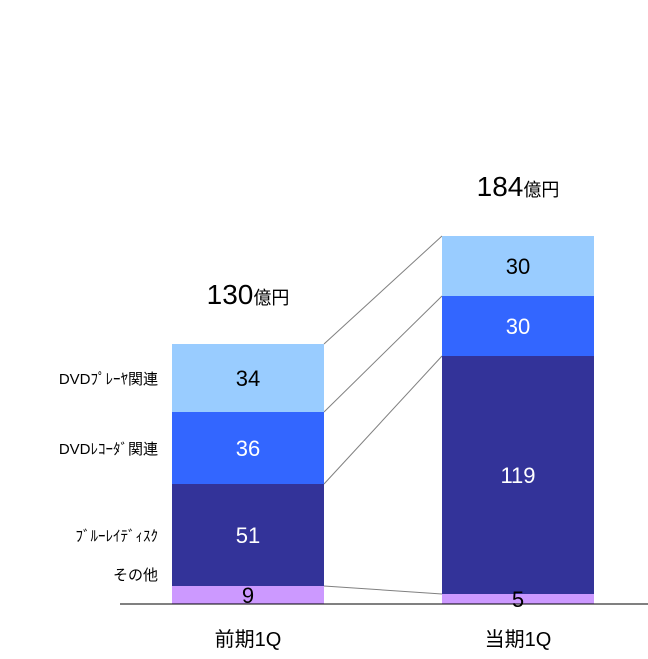 The height and width of the screenshot is (659, 648). What do you see at coordinates (248, 535) in the screenshot?
I see `segment-value-label: 51` at bounding box center [248, 535].